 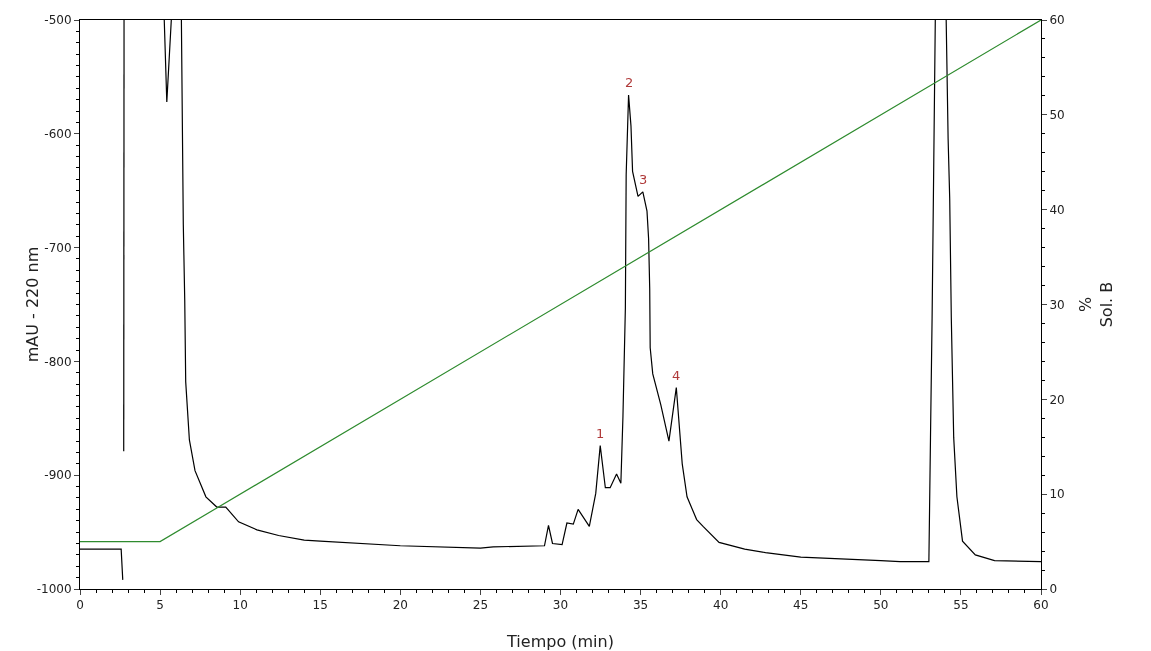 What do you see at coordinates (643, 179) in the screenshot?
I see `annotation: 3` at bounding box center [643, 179].